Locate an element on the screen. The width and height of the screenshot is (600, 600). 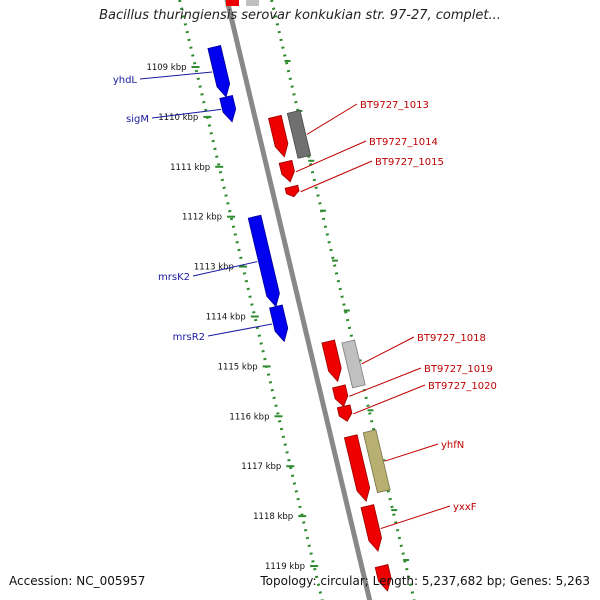
gene-label: BT9727_1019 is located at coordinates (458, 369).